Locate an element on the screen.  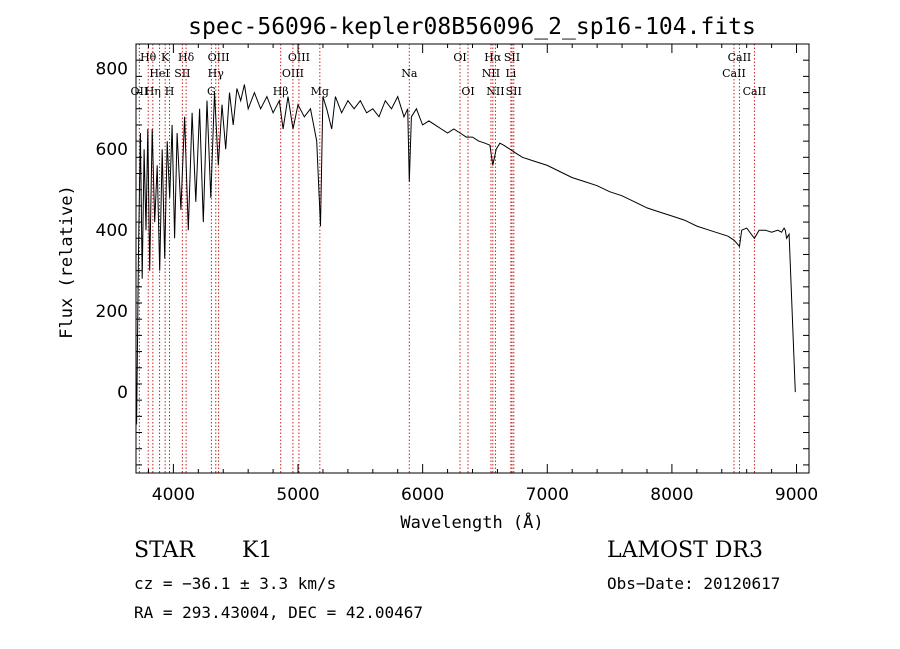
line-label-22: NII is located at coordinates (495, 91).